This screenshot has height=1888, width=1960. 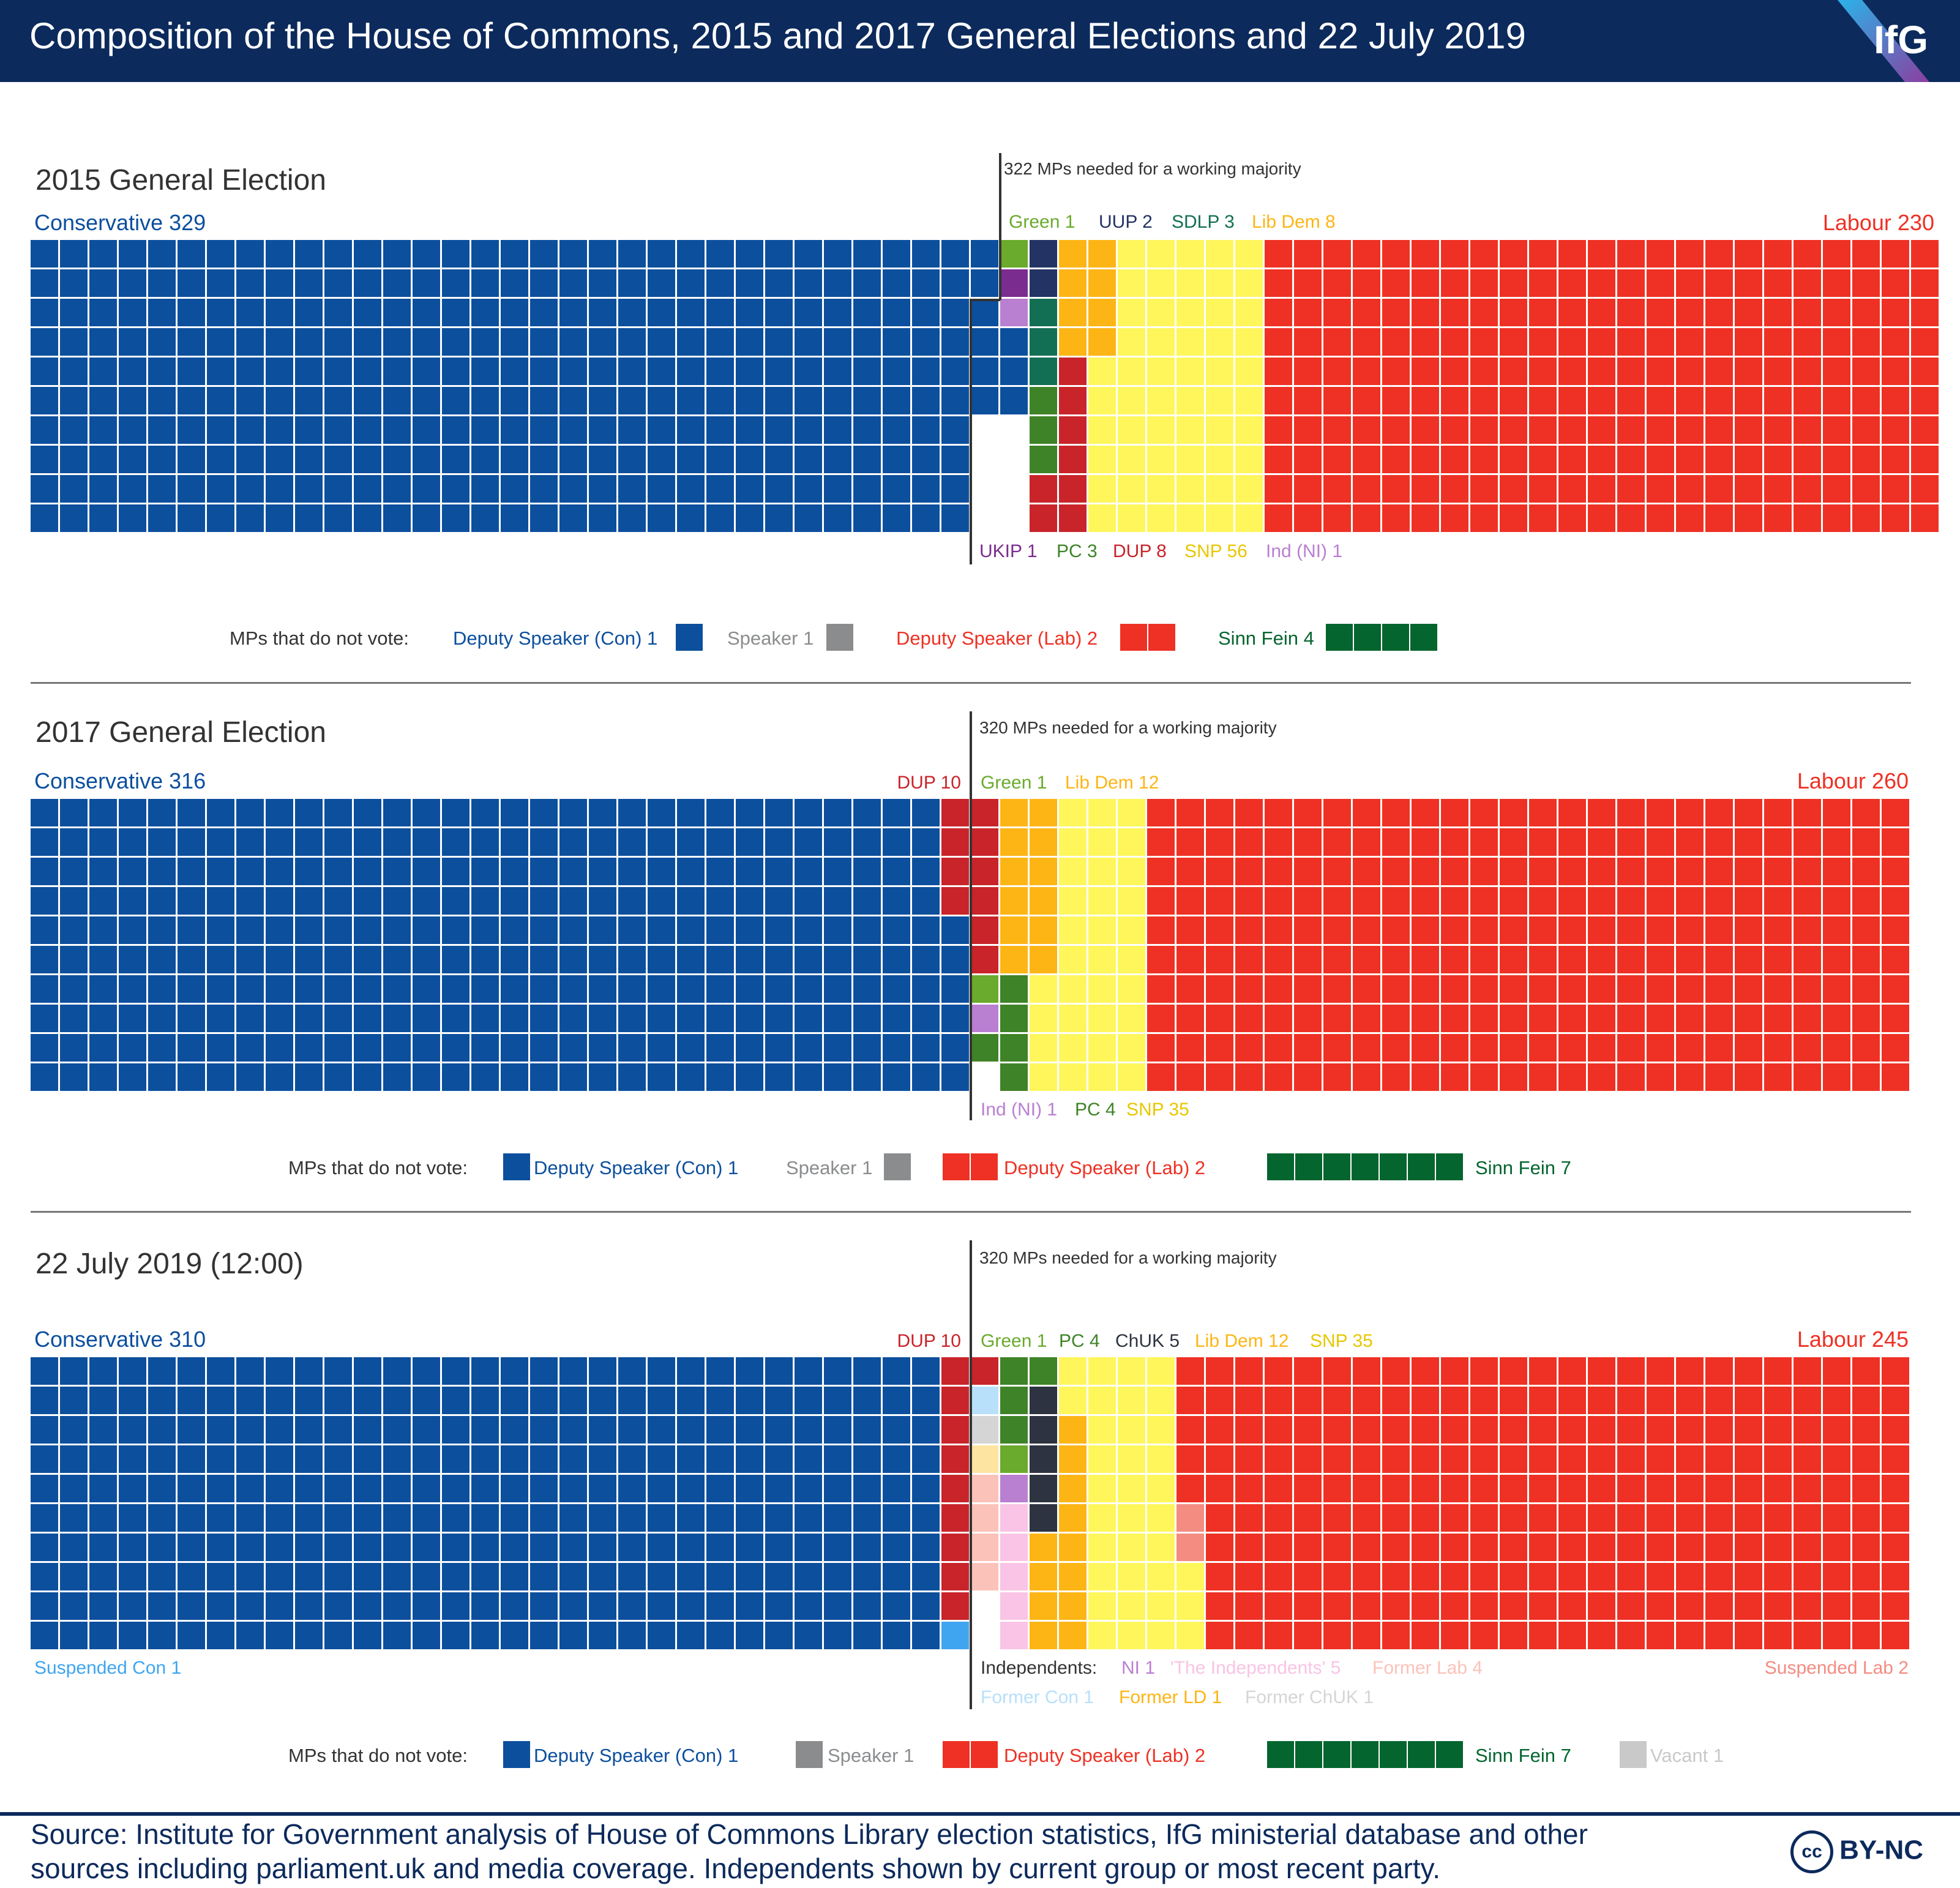 What do you see at coordinates (955, 1636) in the screenshot?
I see `seat-suspended-con` at bounding box center [955, 1636].